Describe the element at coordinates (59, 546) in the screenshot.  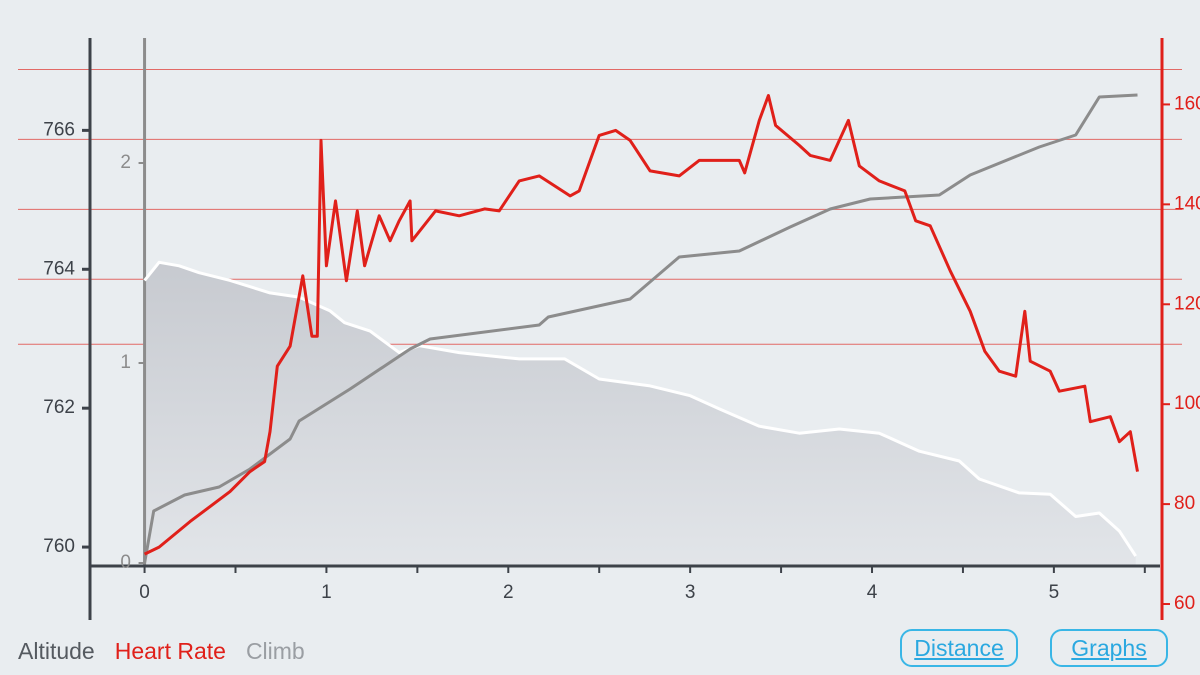
I see `y-tick-label: 760` at that location.